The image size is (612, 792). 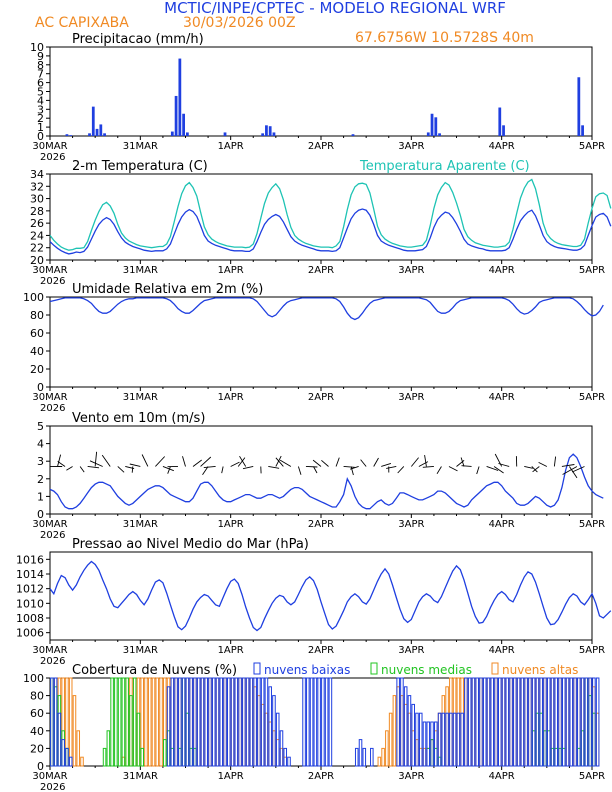 What do you see at coordinates (411, 650) in the screenshot?
I see `x-tick-label: 3APR` at bounding box center [411, 650].